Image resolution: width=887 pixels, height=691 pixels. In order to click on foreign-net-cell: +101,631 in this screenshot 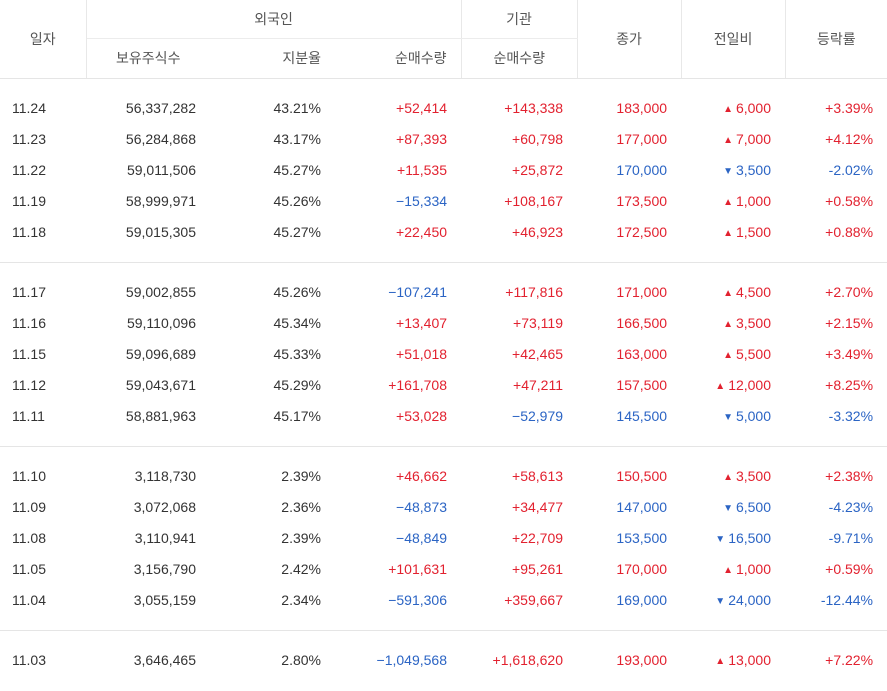, I will do `click(398, 569)`.